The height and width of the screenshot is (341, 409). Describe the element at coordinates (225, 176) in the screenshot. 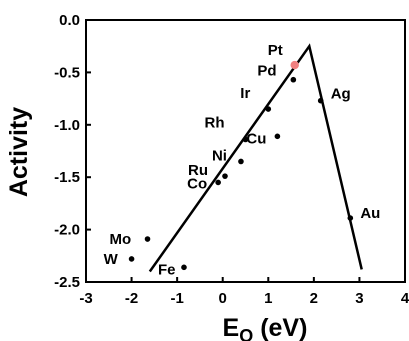

I see `data-point-ru` at that location.